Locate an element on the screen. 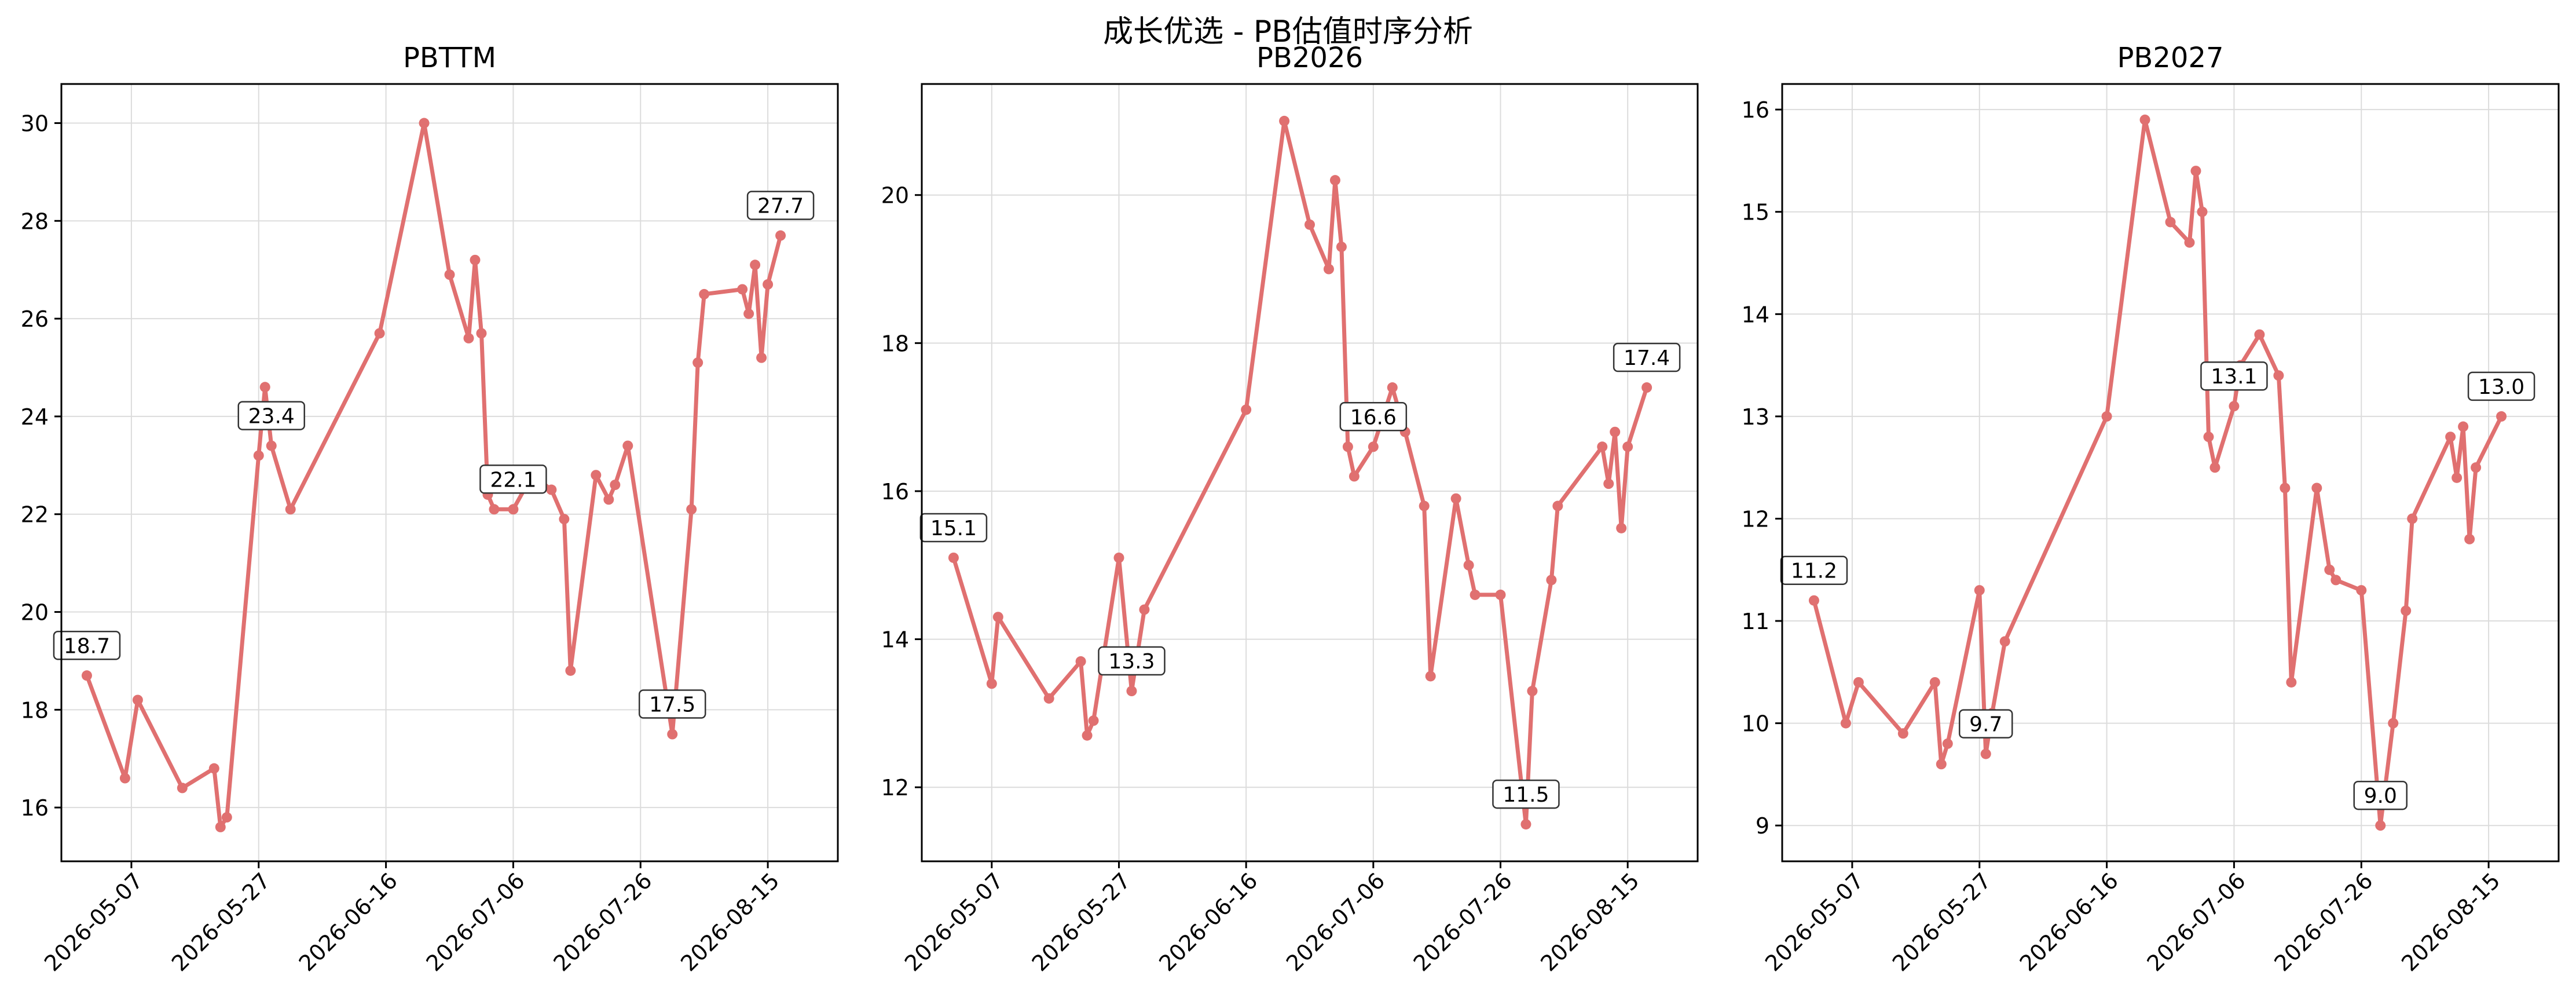 Image resolution: width=2576 pixels, height=998 pixels. annotation-label: 16.6 is located at coordinates (1373, 417).